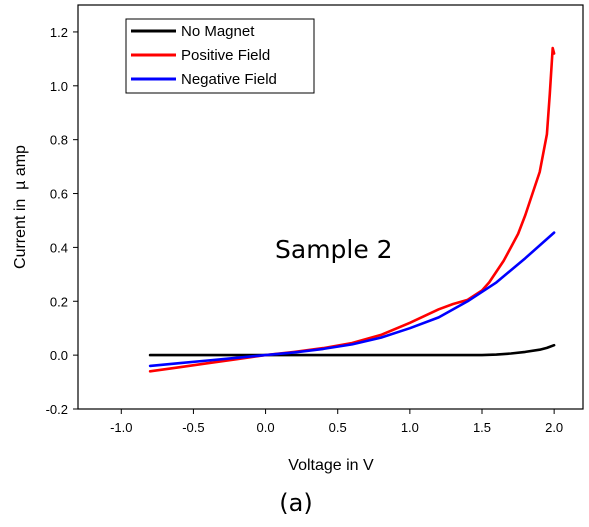 The image size is (589, 527). I want to click on x-tick-label: 1.0, so click(410, 427).